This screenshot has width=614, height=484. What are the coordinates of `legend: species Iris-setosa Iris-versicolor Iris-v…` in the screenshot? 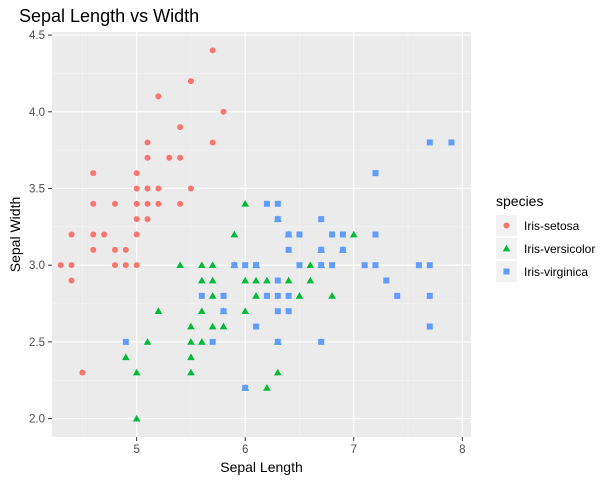 It's located at (545, 237).